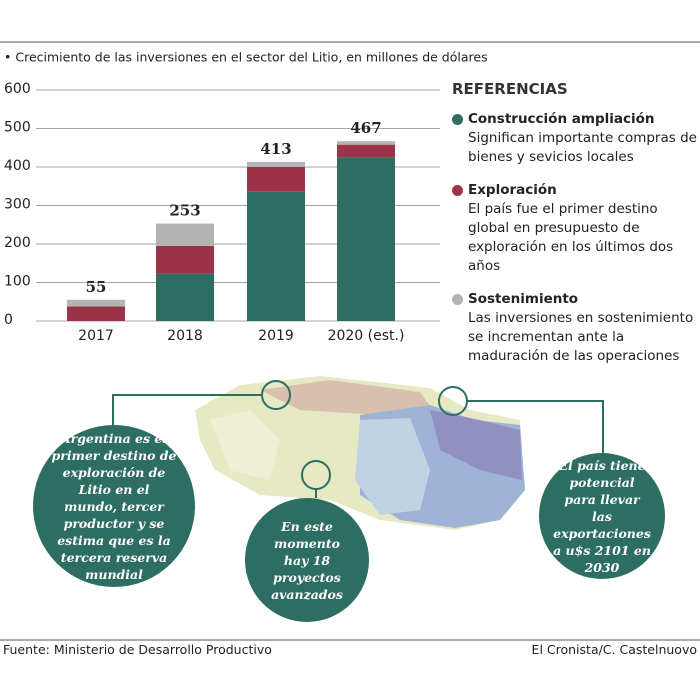  I want to click on y-tick-label: 500, so click(17, 128).